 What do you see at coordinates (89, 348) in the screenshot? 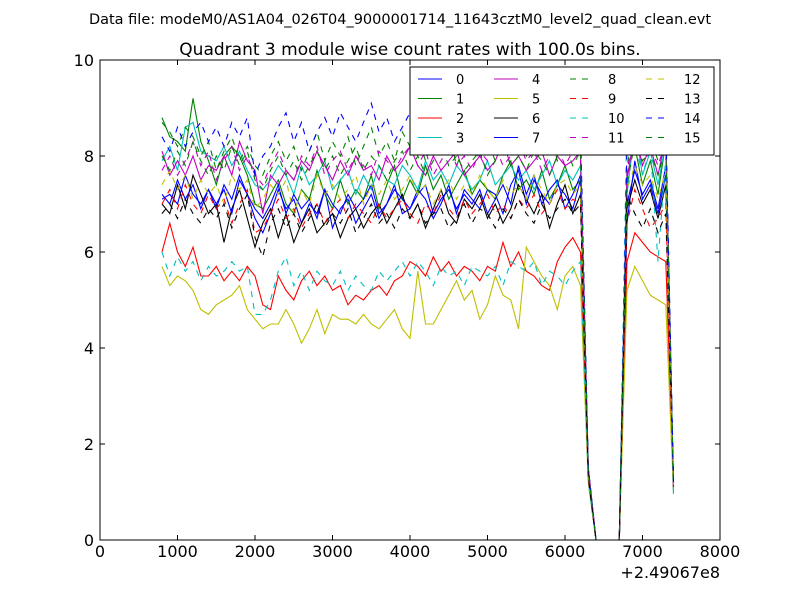
I see `y-tick-label: 4` at bounding box center [89, 348].